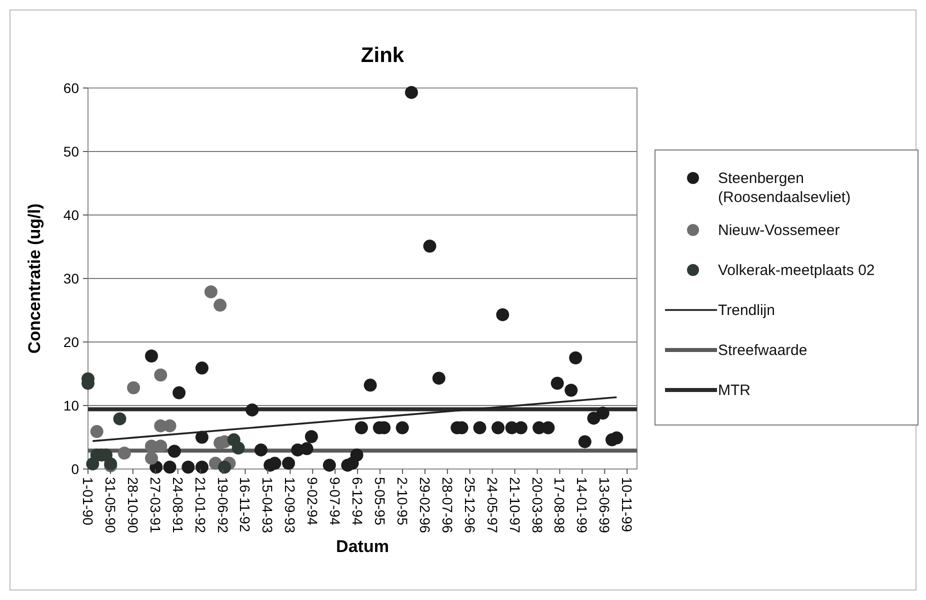 This screenshot has width=926, height=600. What do you see at coordinates (470, 505) in the screenshot?
I see `x-tick-label: 25-12-96` at bounding box center [470, 505].